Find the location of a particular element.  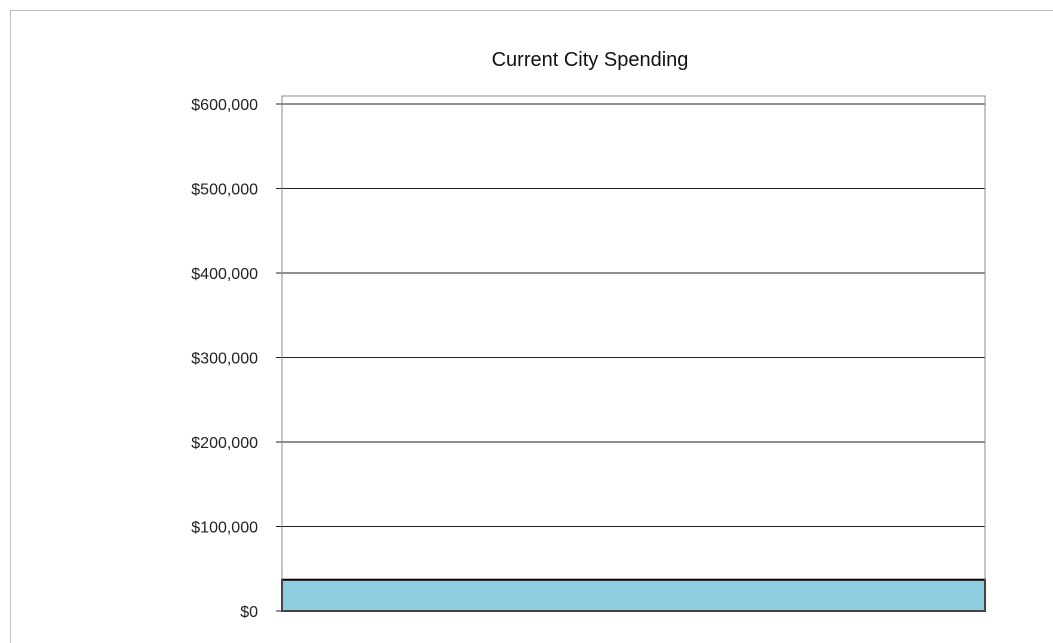

y-tick-label: $400,000 is located at coordinates (224, 274).